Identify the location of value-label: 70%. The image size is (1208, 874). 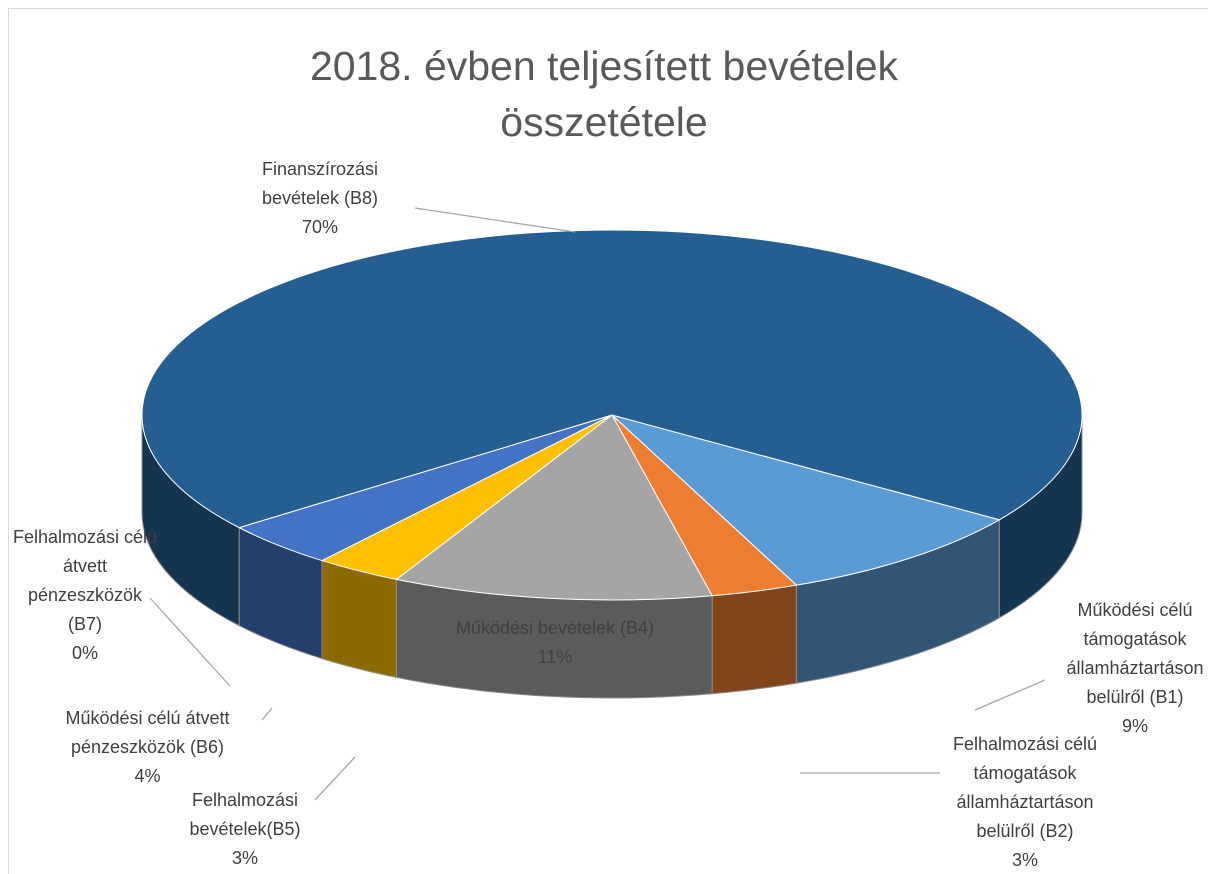
(320, 227).